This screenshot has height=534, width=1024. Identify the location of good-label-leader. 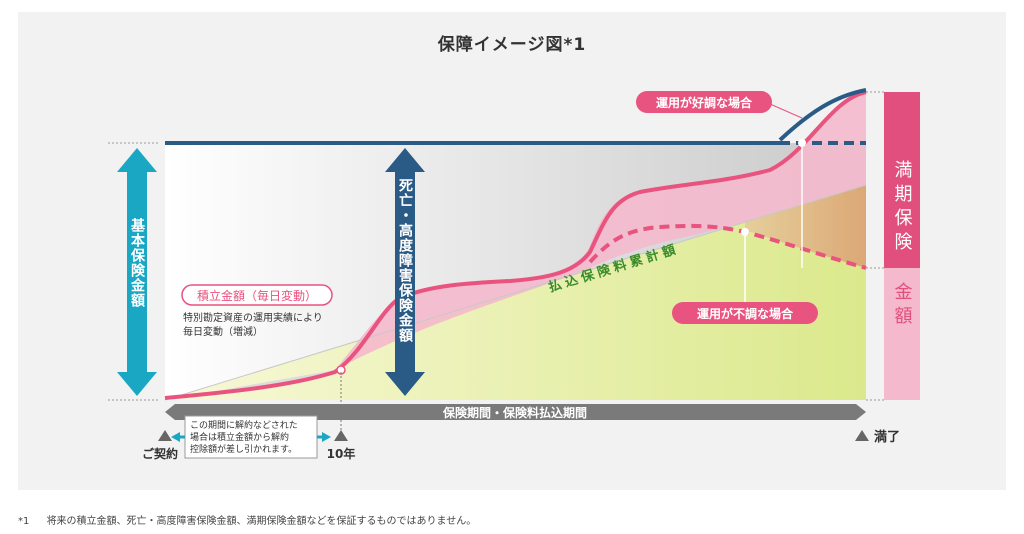
(786, 111).